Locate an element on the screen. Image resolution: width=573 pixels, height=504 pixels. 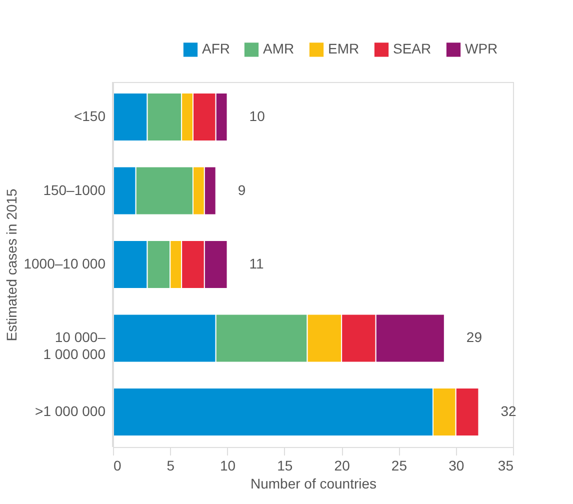
y-tick-label: 1000–10 000 is located at coordinates (65, 264).